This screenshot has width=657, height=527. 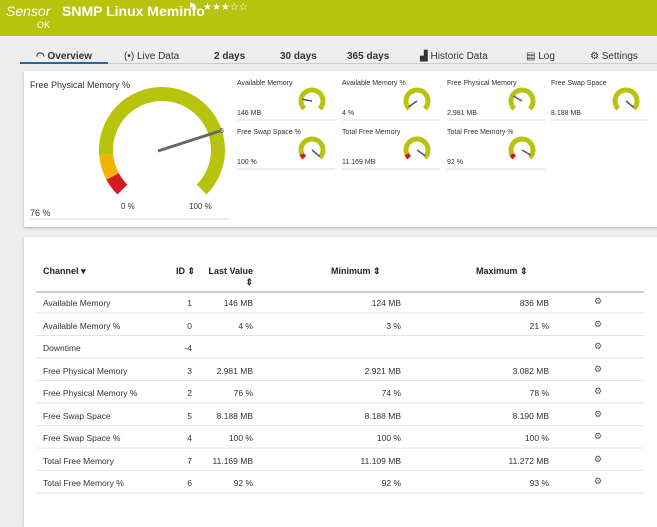 I want to click on cell-id: 3, so click(x=189, y=370).